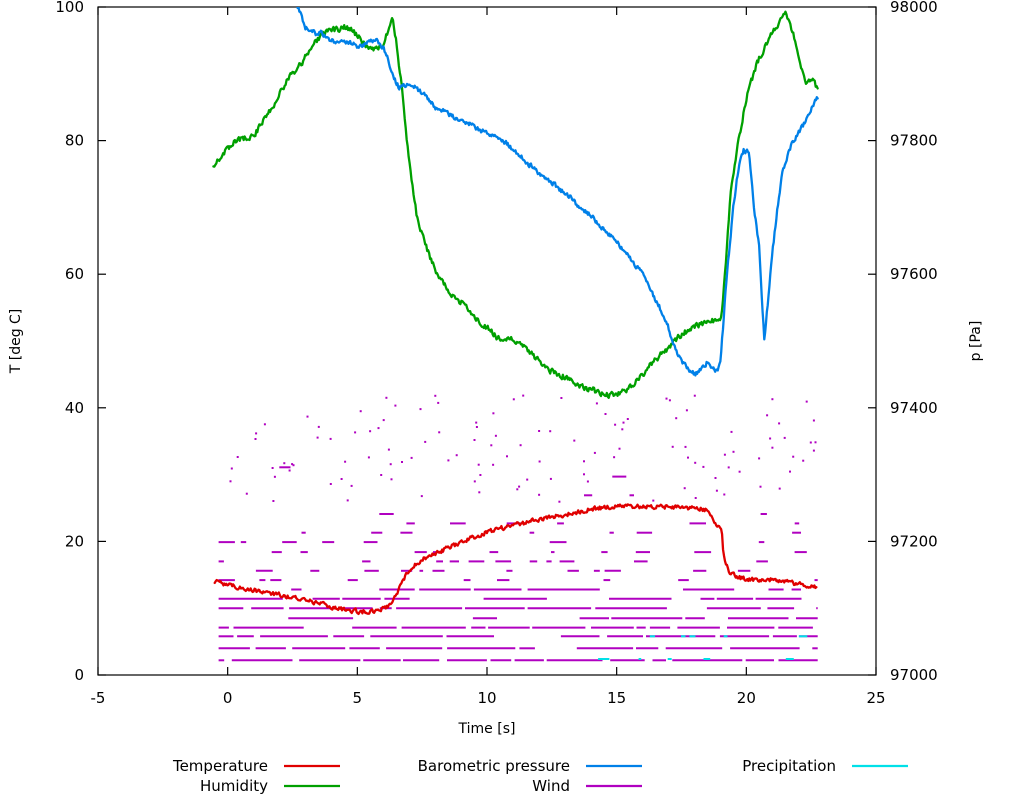 The width and height of the screenshot is (1024, 800). I want to click on series-temperature, so click(515, 559).